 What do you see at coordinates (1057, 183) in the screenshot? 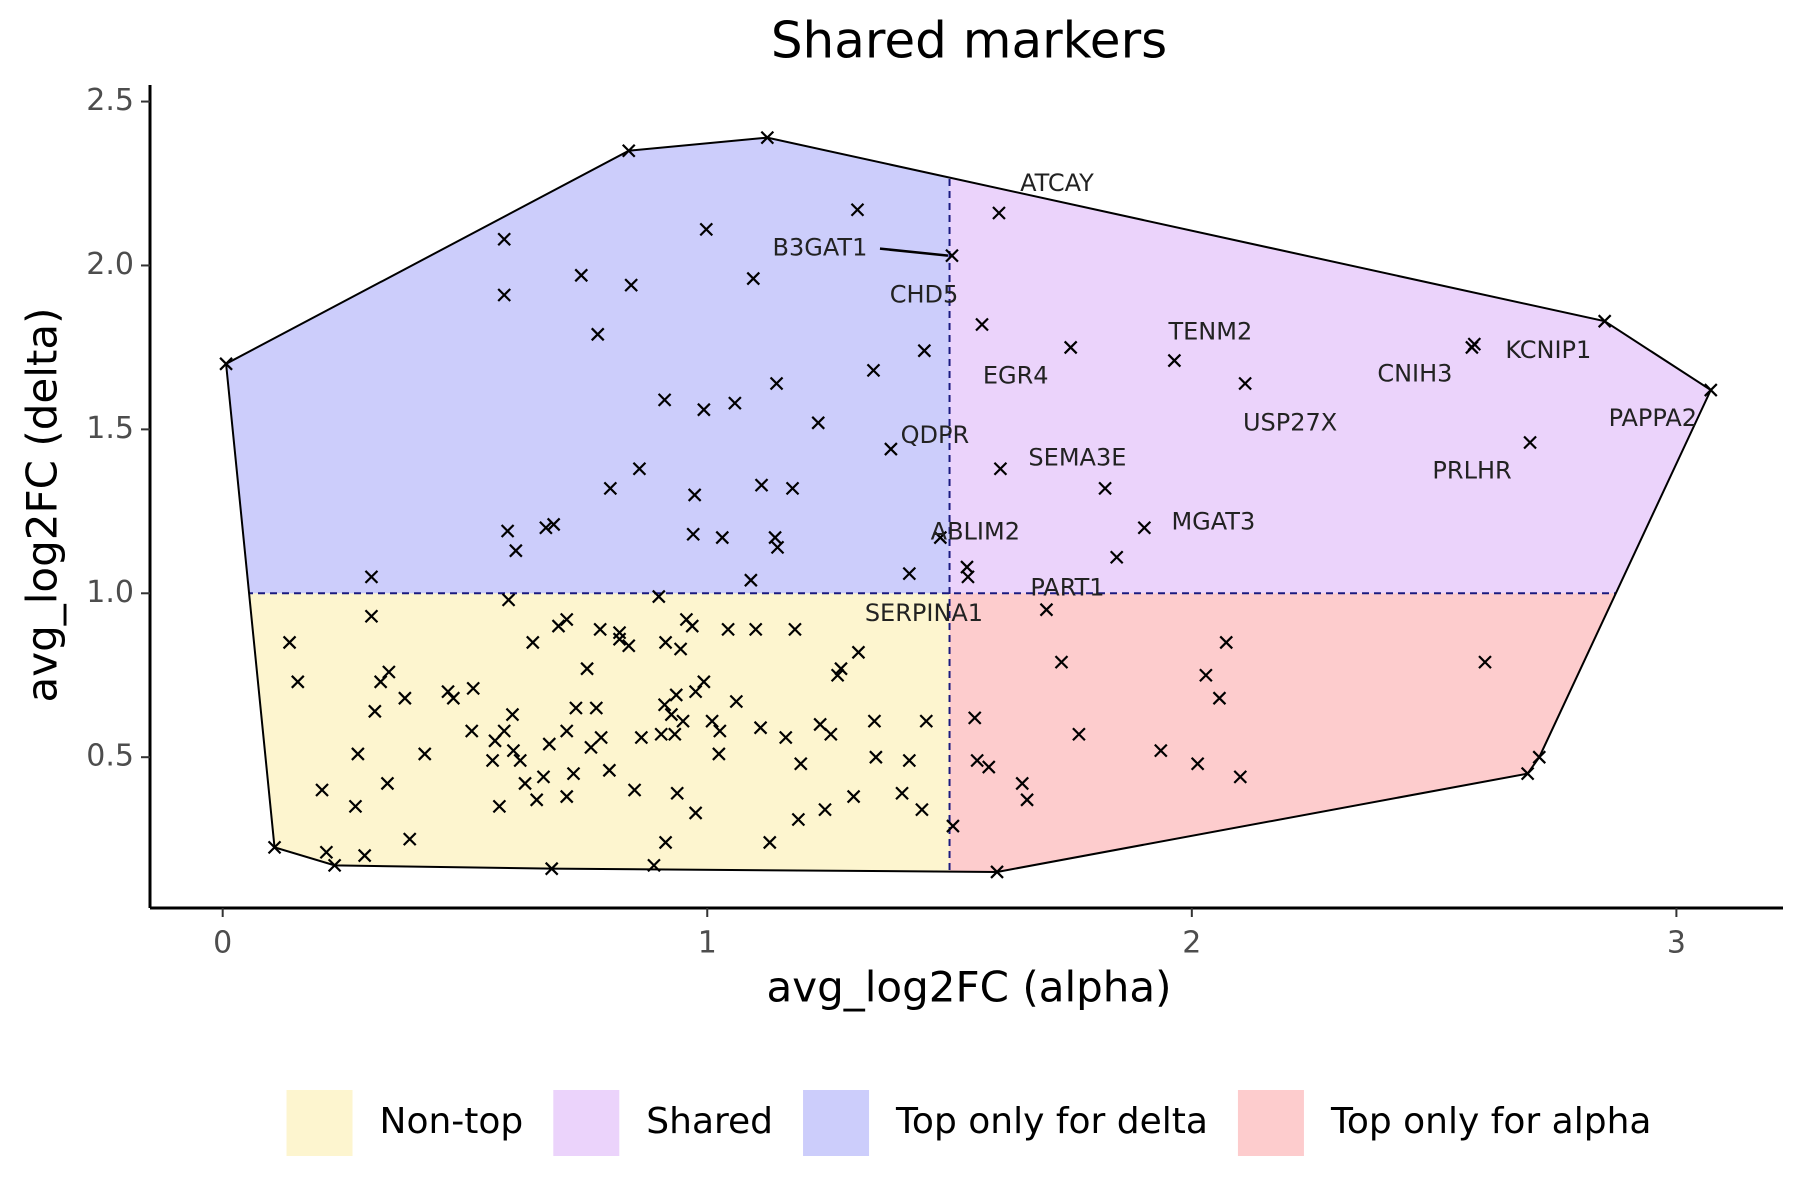
I see `point-label: ATCAY` at bounding box center [1057, 183].